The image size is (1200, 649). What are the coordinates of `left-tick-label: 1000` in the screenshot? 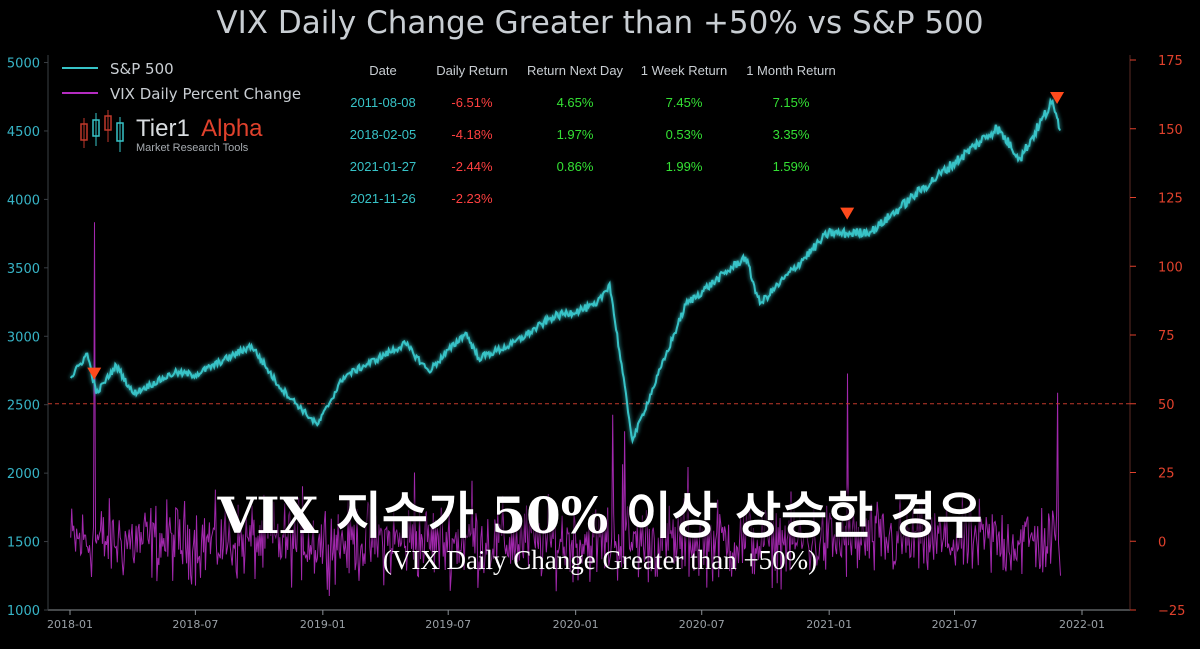 It's located at (23, 611).